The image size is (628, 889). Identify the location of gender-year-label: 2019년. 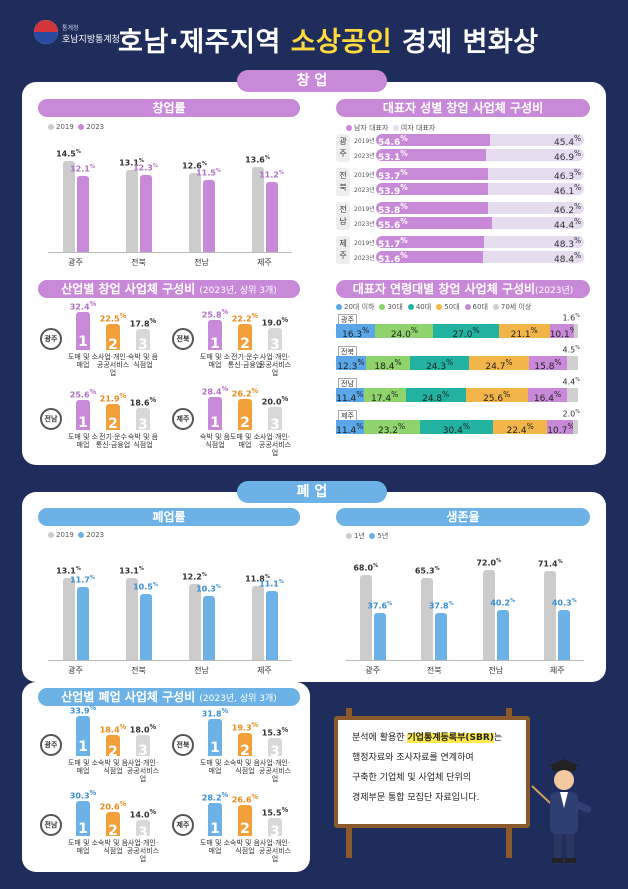
(364, 209).